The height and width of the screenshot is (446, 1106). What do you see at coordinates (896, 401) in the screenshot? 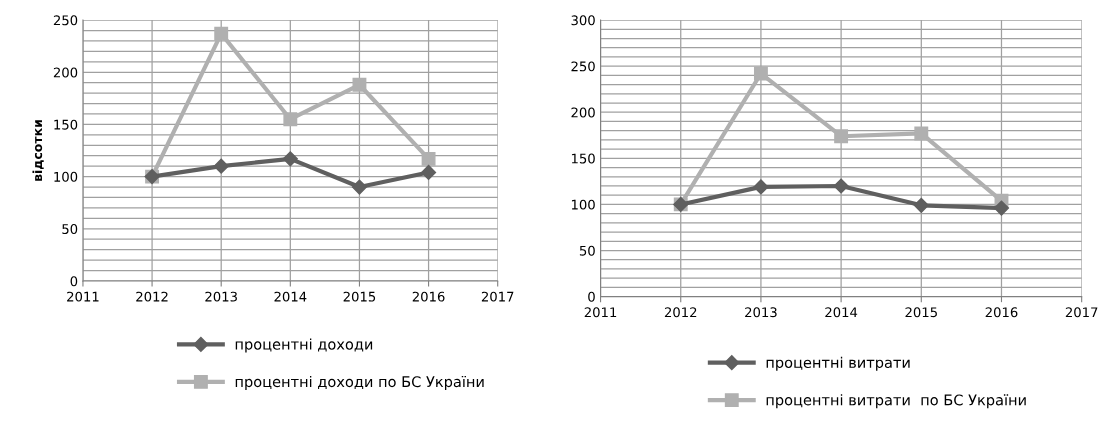
I see `legend-label: процентні витрати по БС України` at bounding box center [896, 401].